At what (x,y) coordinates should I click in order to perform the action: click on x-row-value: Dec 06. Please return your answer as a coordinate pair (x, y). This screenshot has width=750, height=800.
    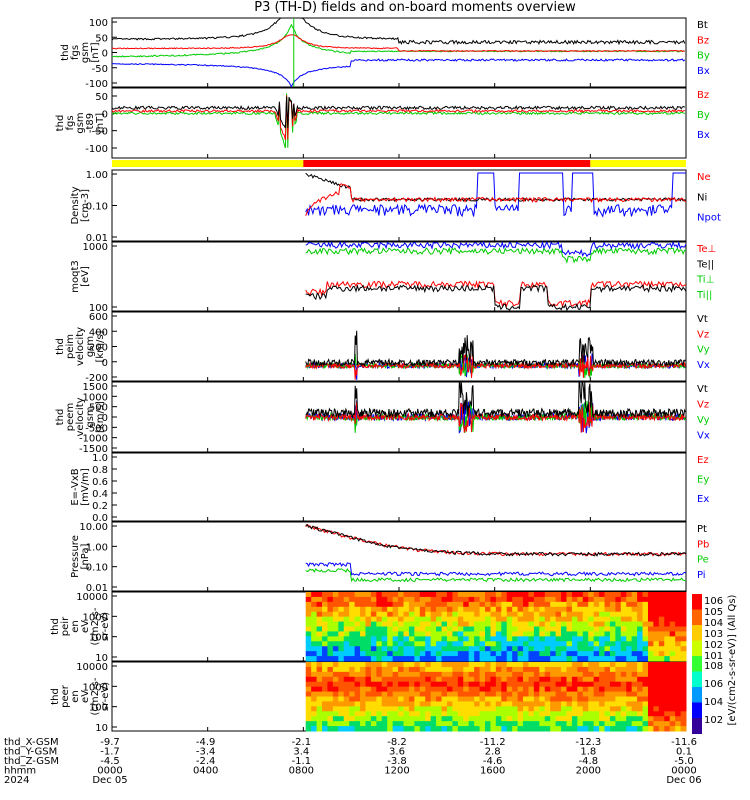
    Looking at the image, I should click on (683, 780).